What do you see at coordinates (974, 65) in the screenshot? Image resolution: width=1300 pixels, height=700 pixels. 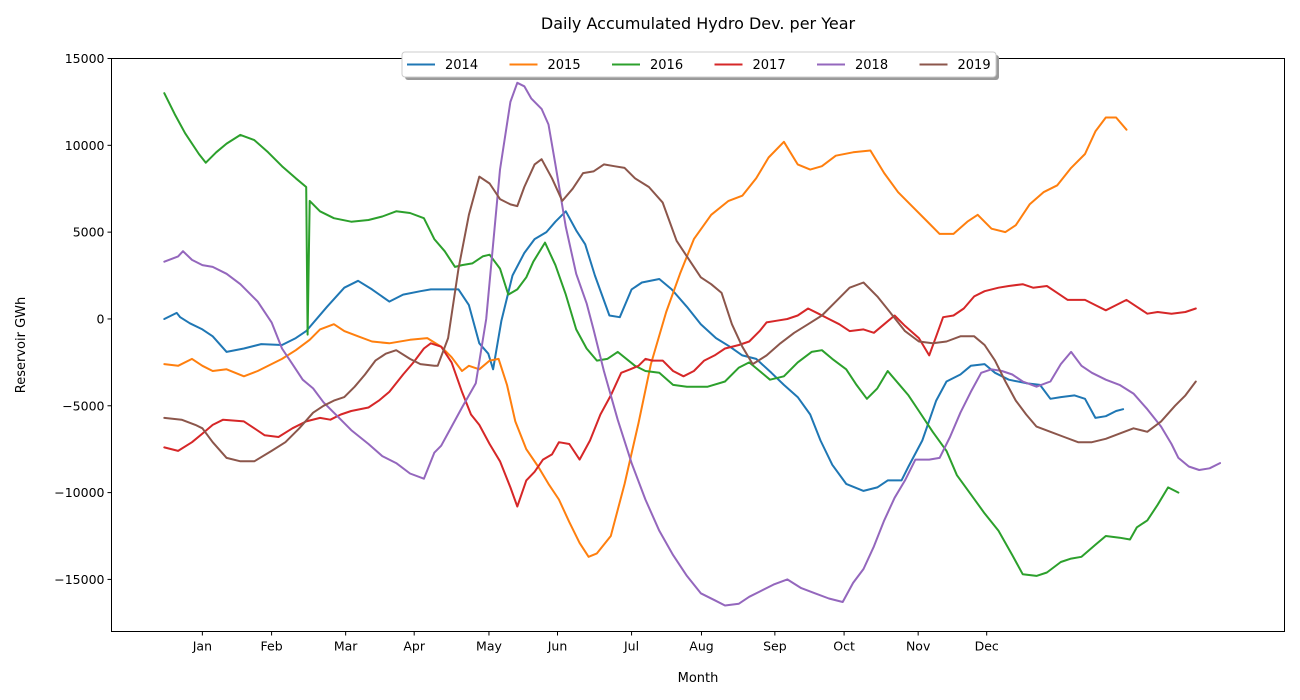 I see `legend-label-2019: 2019` at bounding box center [974, 65].